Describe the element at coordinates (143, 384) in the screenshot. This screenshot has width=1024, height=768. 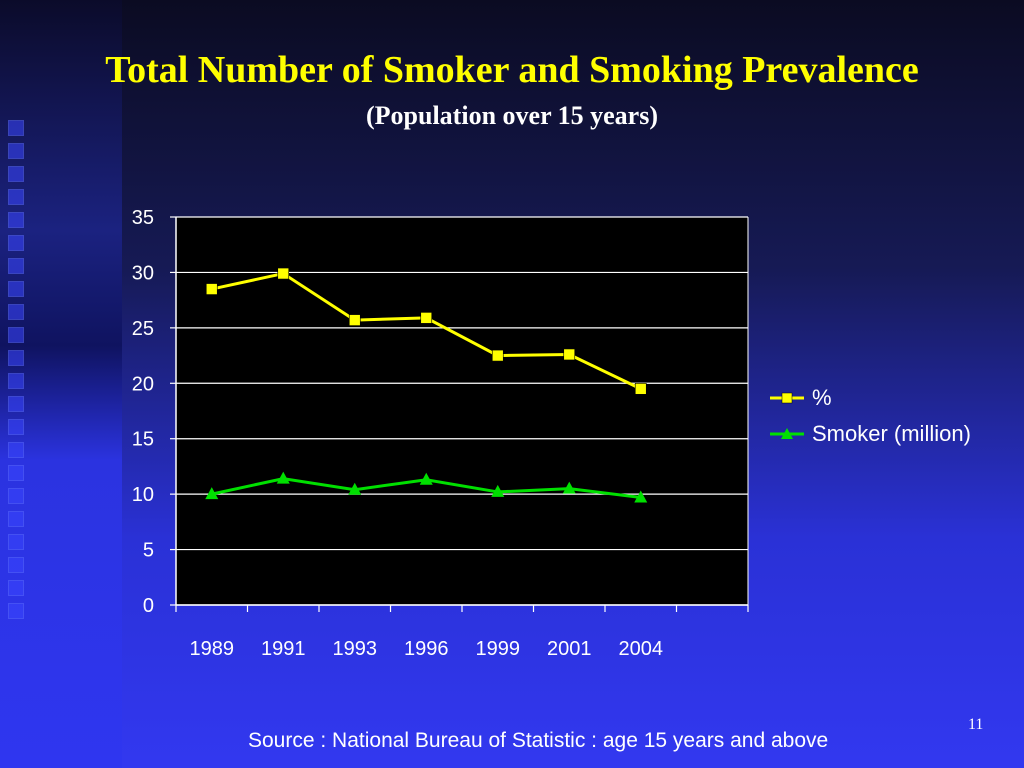
I see `y-tick-label: 20` at that location.